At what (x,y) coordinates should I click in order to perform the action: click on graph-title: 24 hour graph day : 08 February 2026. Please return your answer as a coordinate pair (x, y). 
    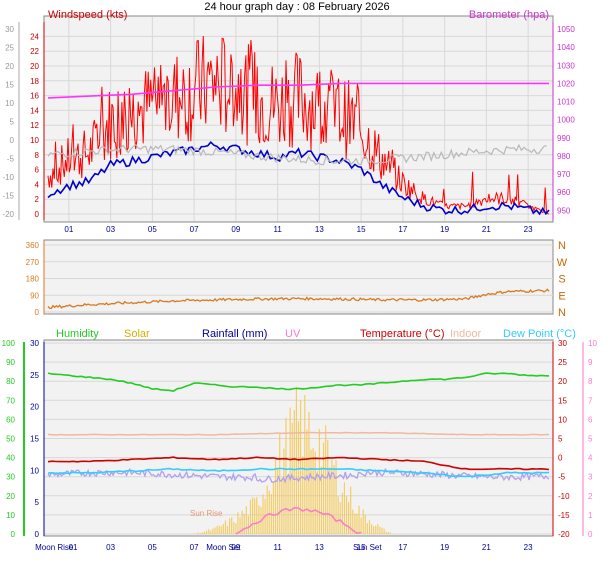
    Looking at the image, I should click on (296, 7).